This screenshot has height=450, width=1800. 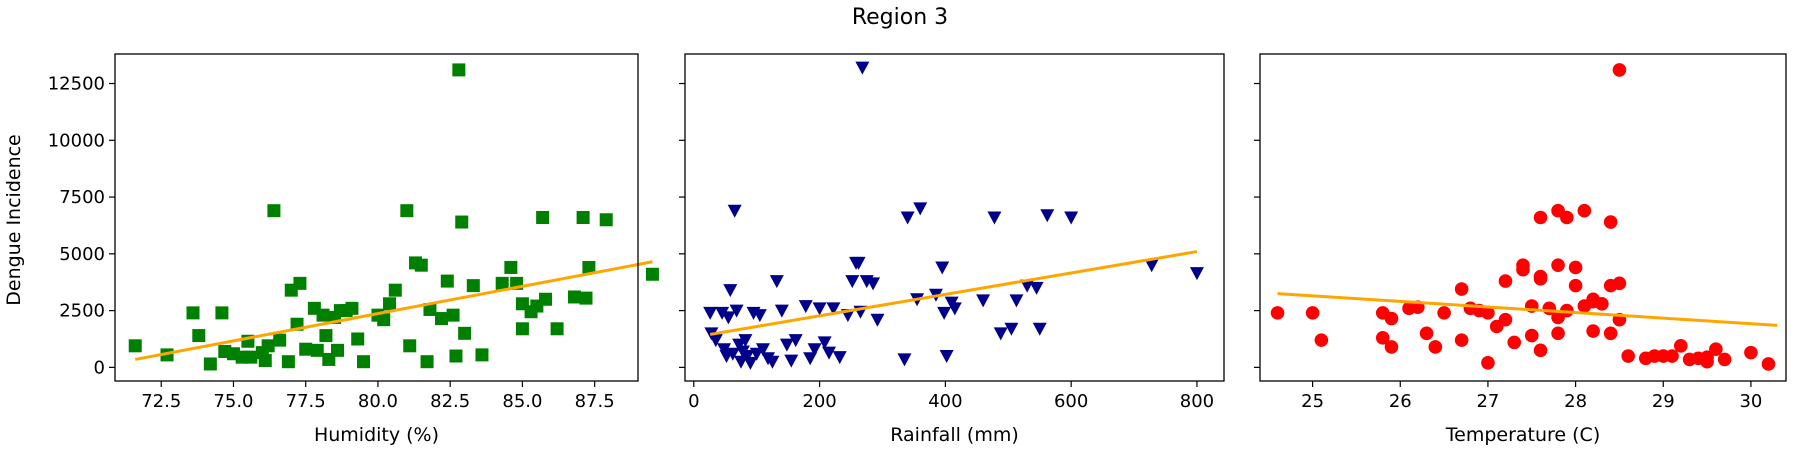 I want to click on humidity-trend-line, so click(x=393, y=310).